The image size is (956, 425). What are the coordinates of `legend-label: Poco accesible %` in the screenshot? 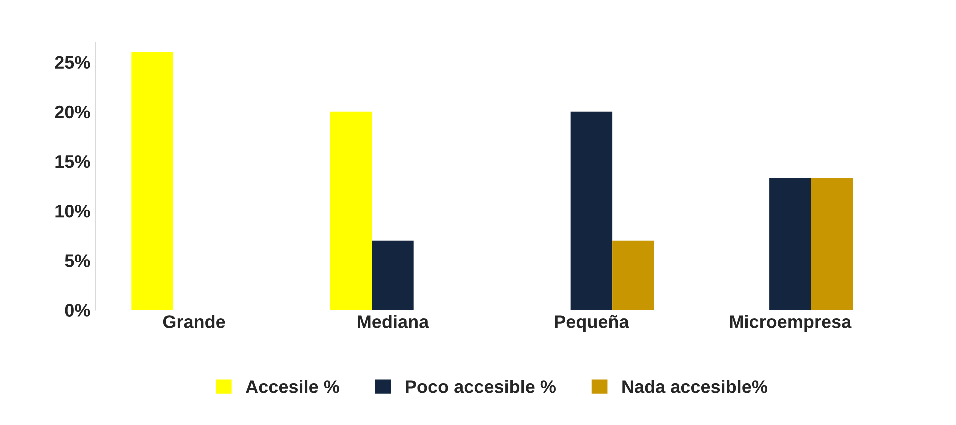 It's located at (481, 387).